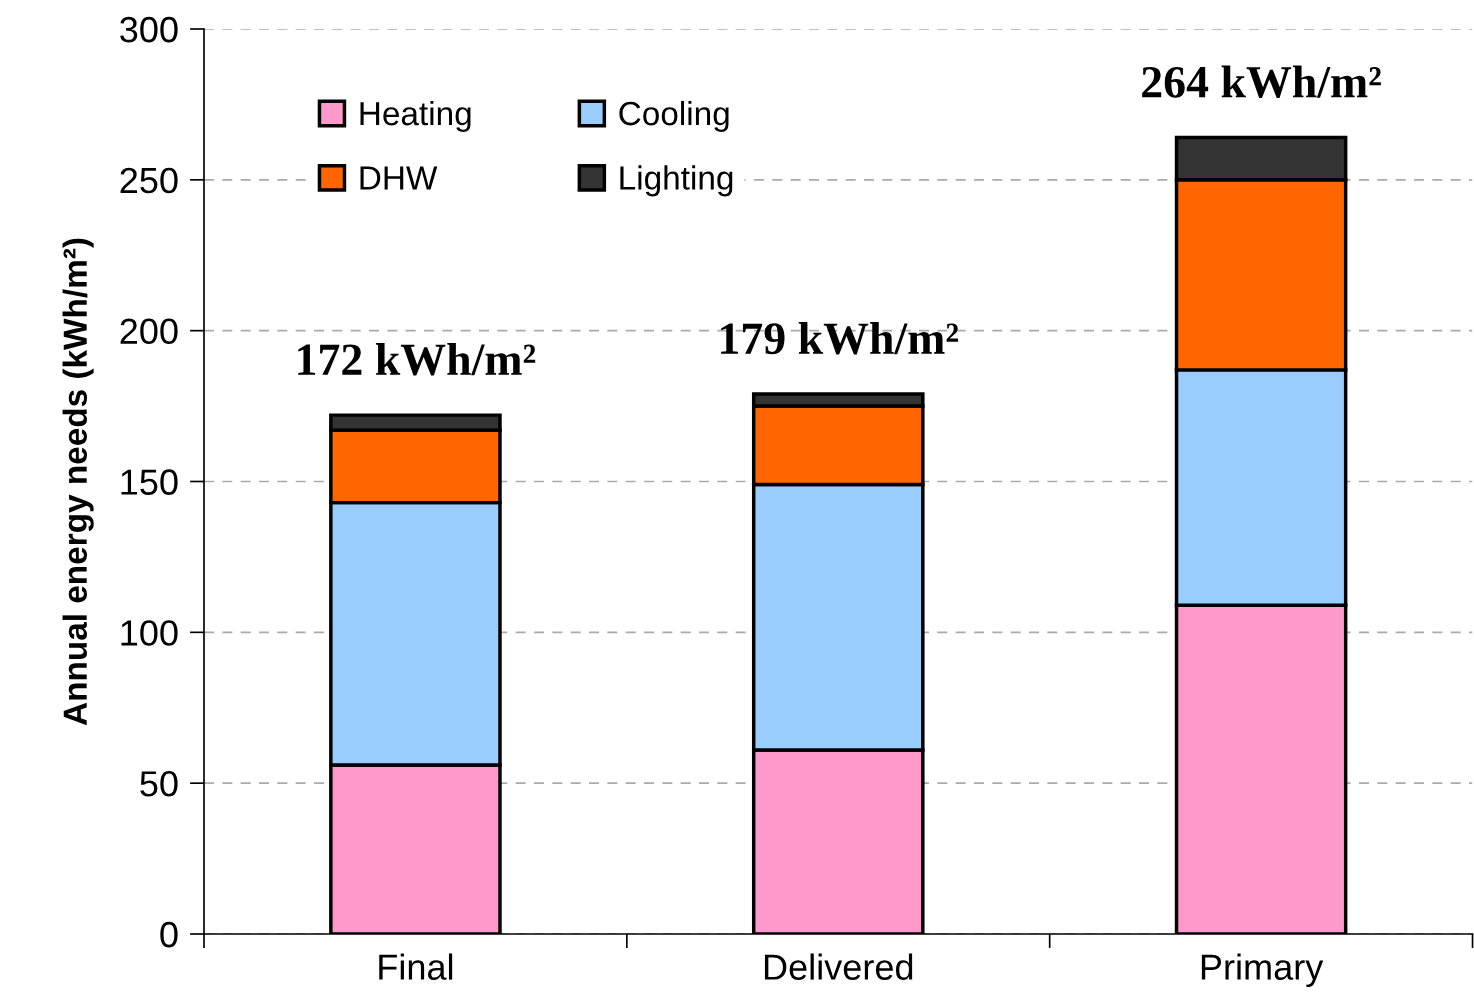  I want to click on y-tick-label: 0, so click(169, 934).